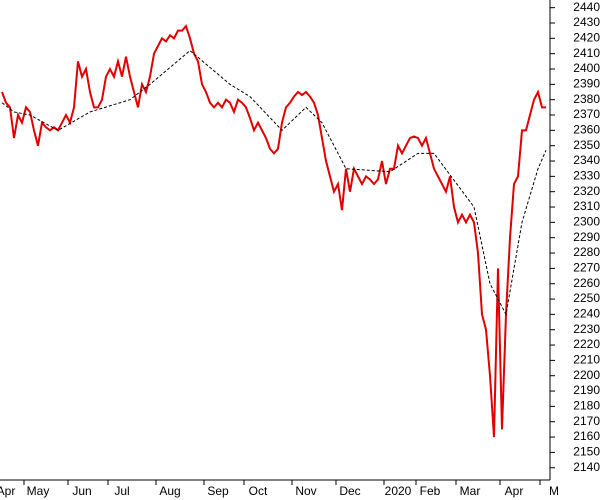 Image resolution: width=604 pixels, height=500 pixels. Describe the element at coordinates (586, 406) in the screenshot. I see `y-tick-label: 2180` at that location.